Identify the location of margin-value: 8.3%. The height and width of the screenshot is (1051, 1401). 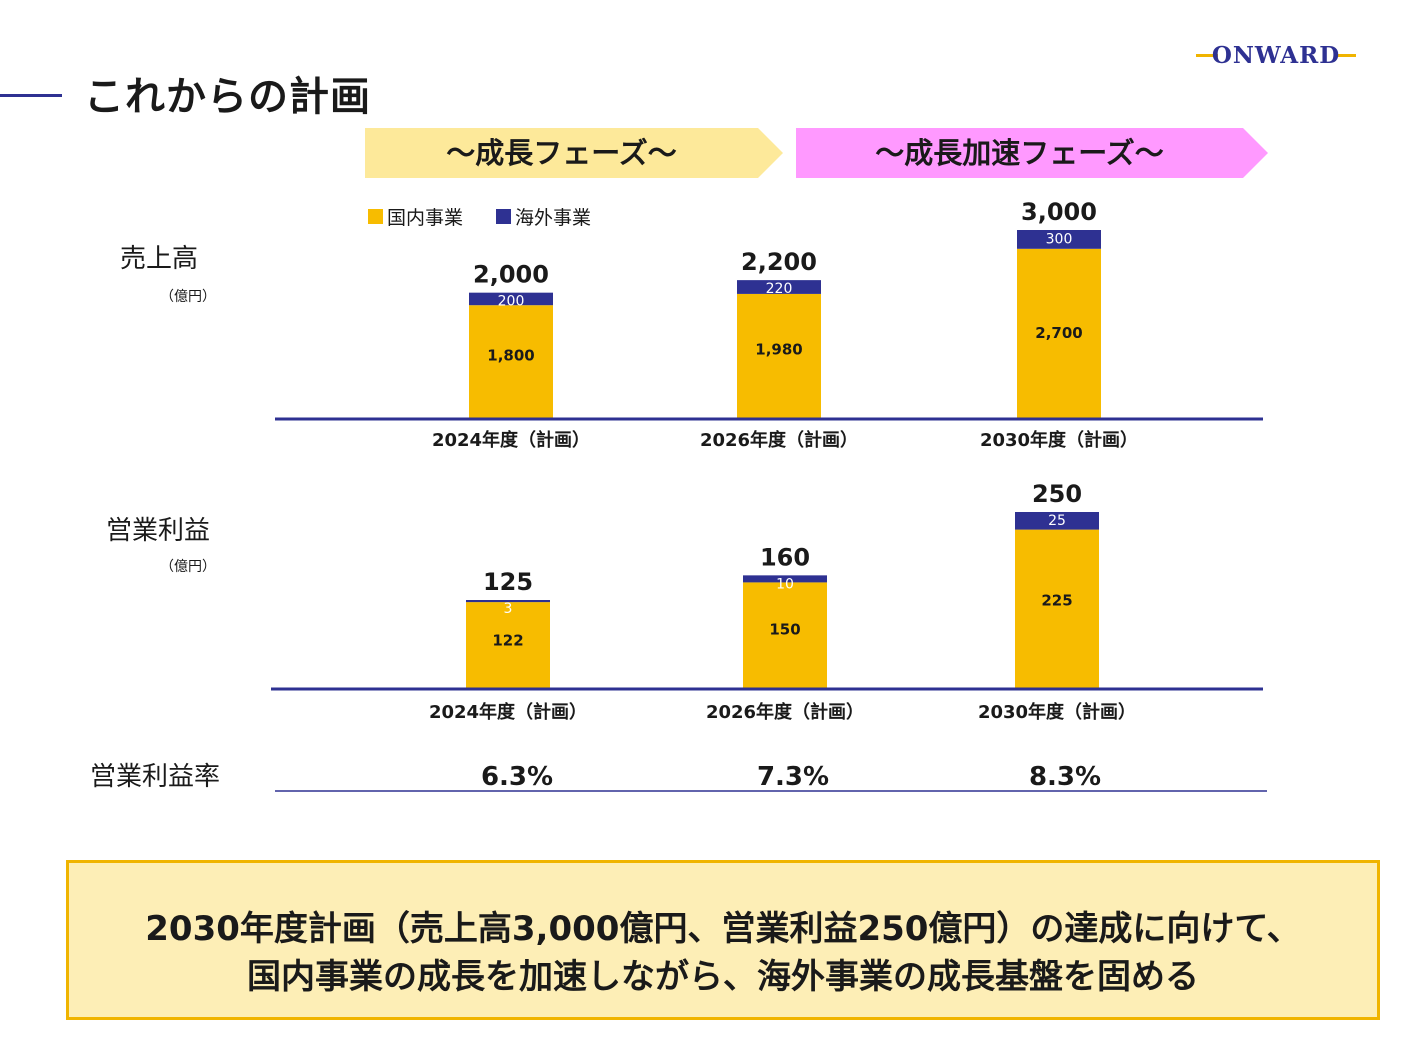
(1065, 777).